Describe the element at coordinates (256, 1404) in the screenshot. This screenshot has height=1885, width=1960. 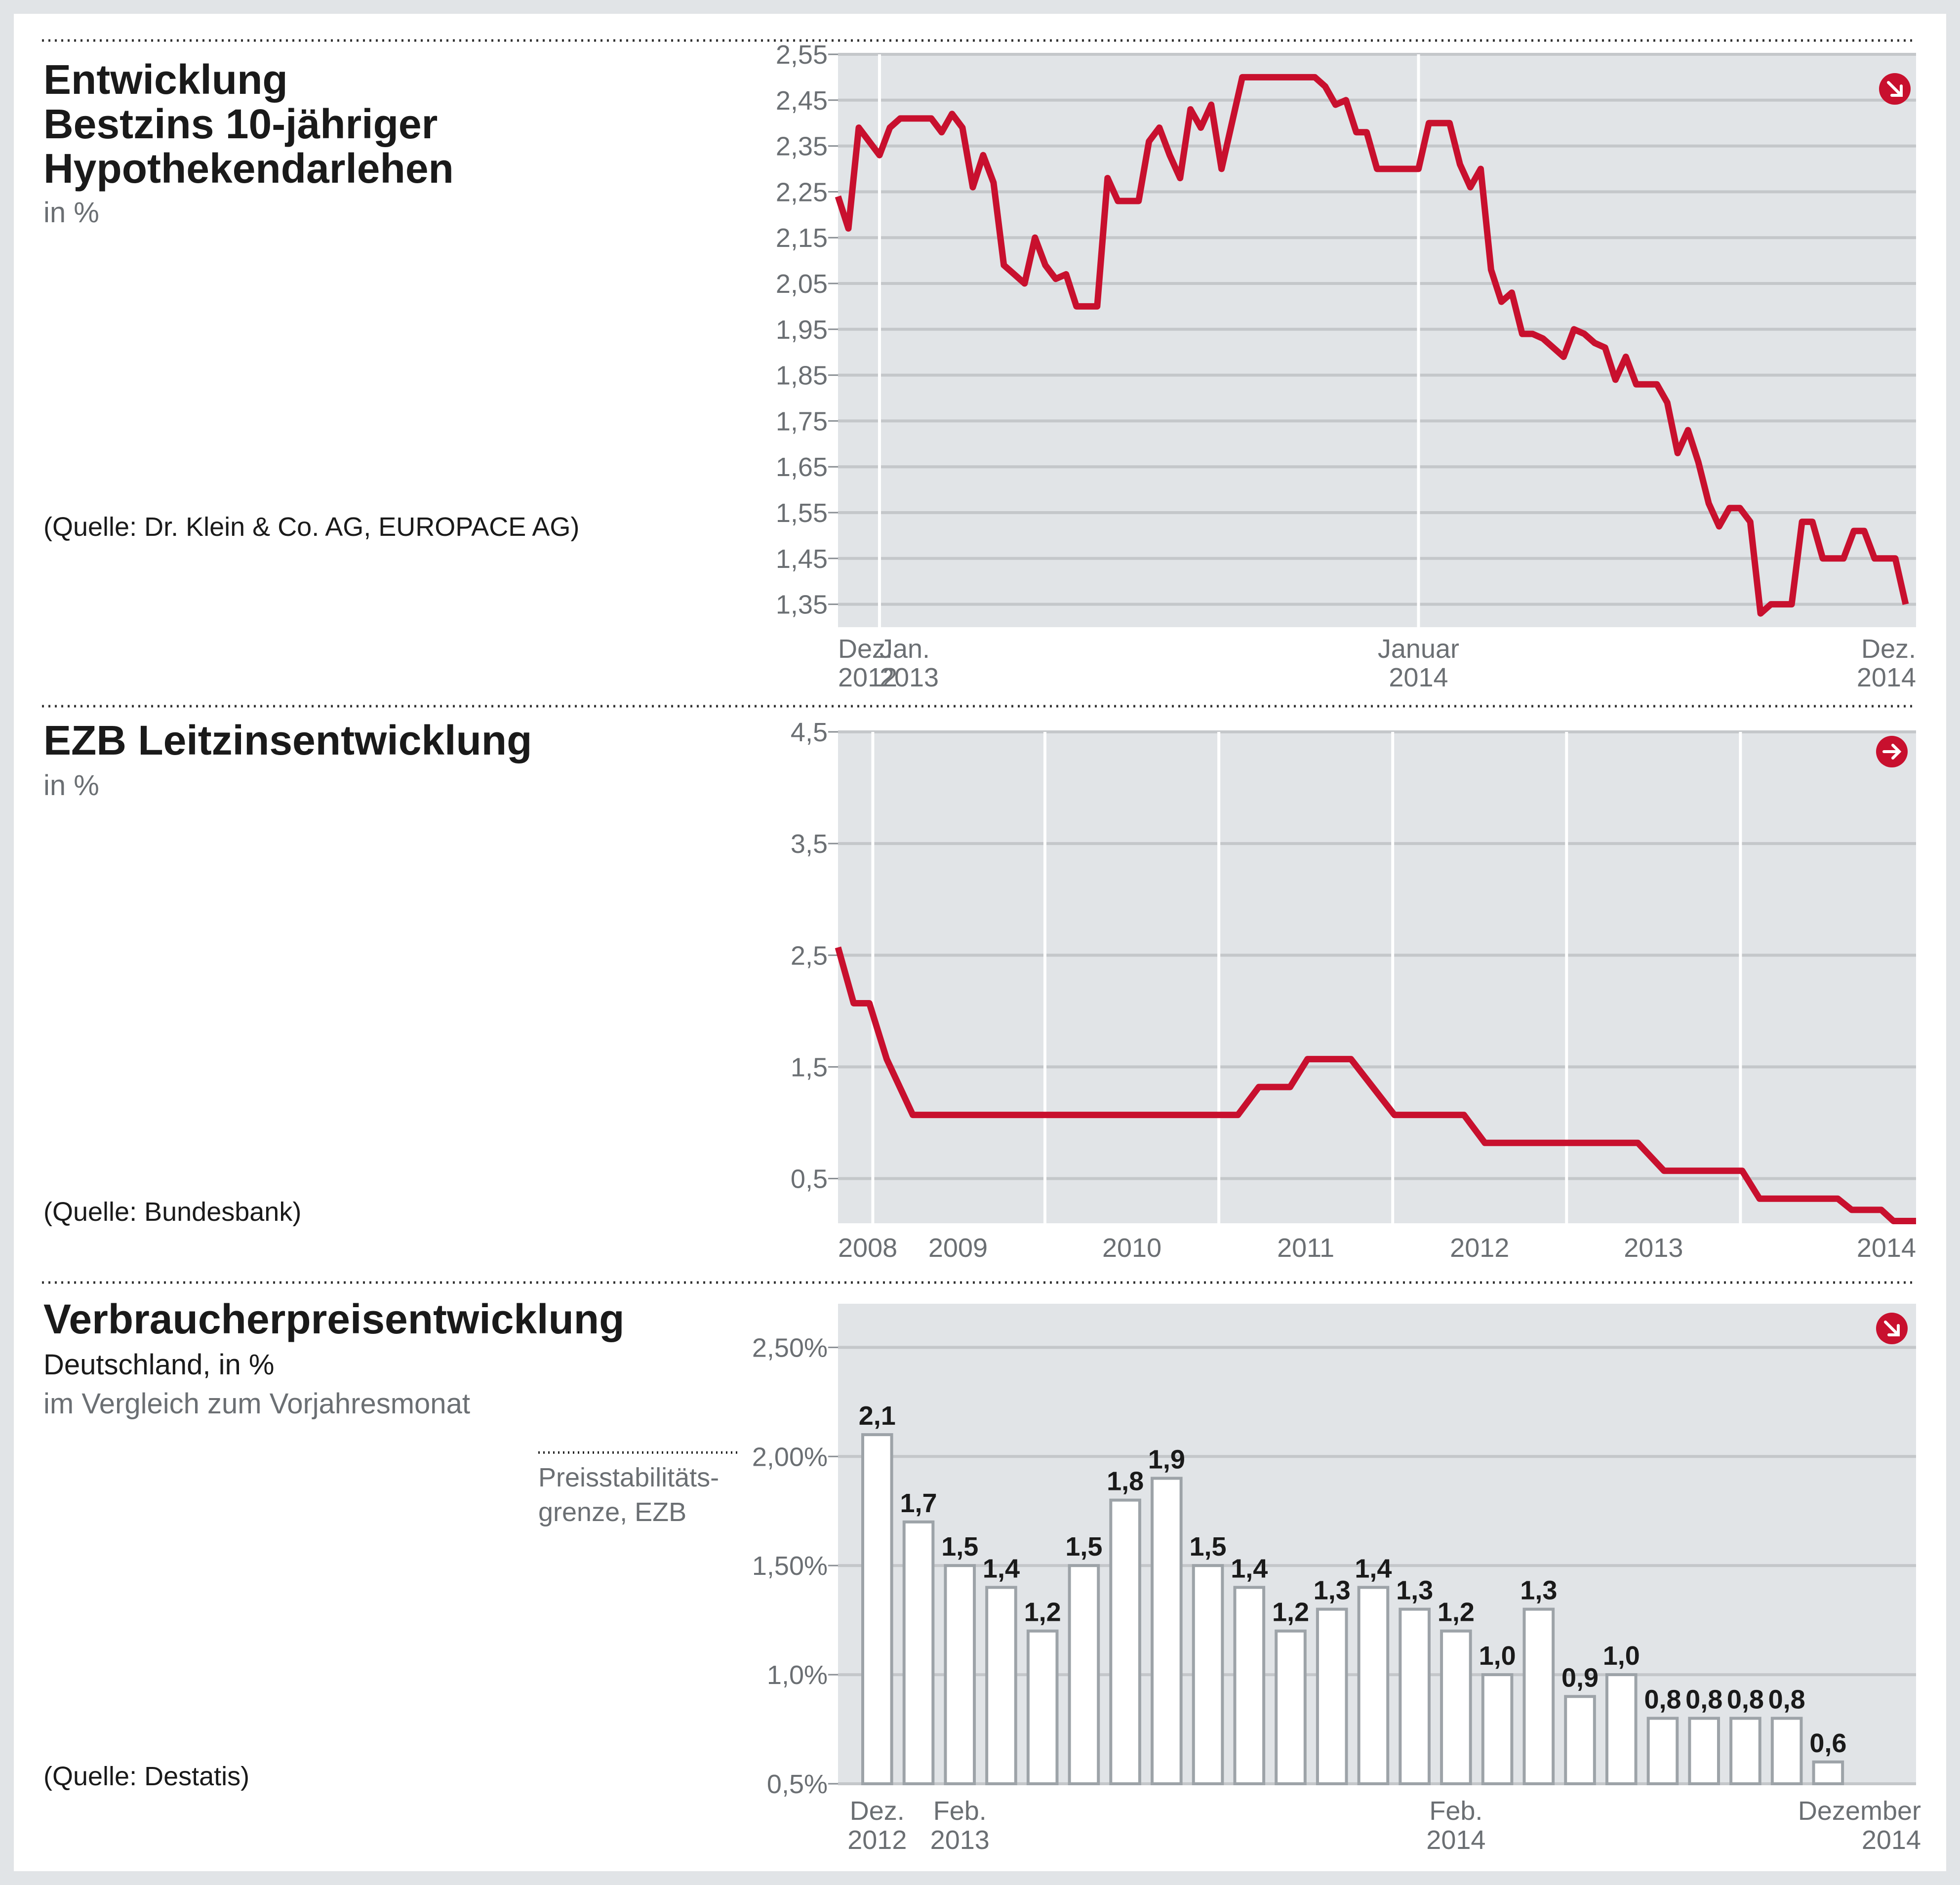
I see `panel-subtitle-secondary: im Vergleich zum Vorjahresmonat` at that location.